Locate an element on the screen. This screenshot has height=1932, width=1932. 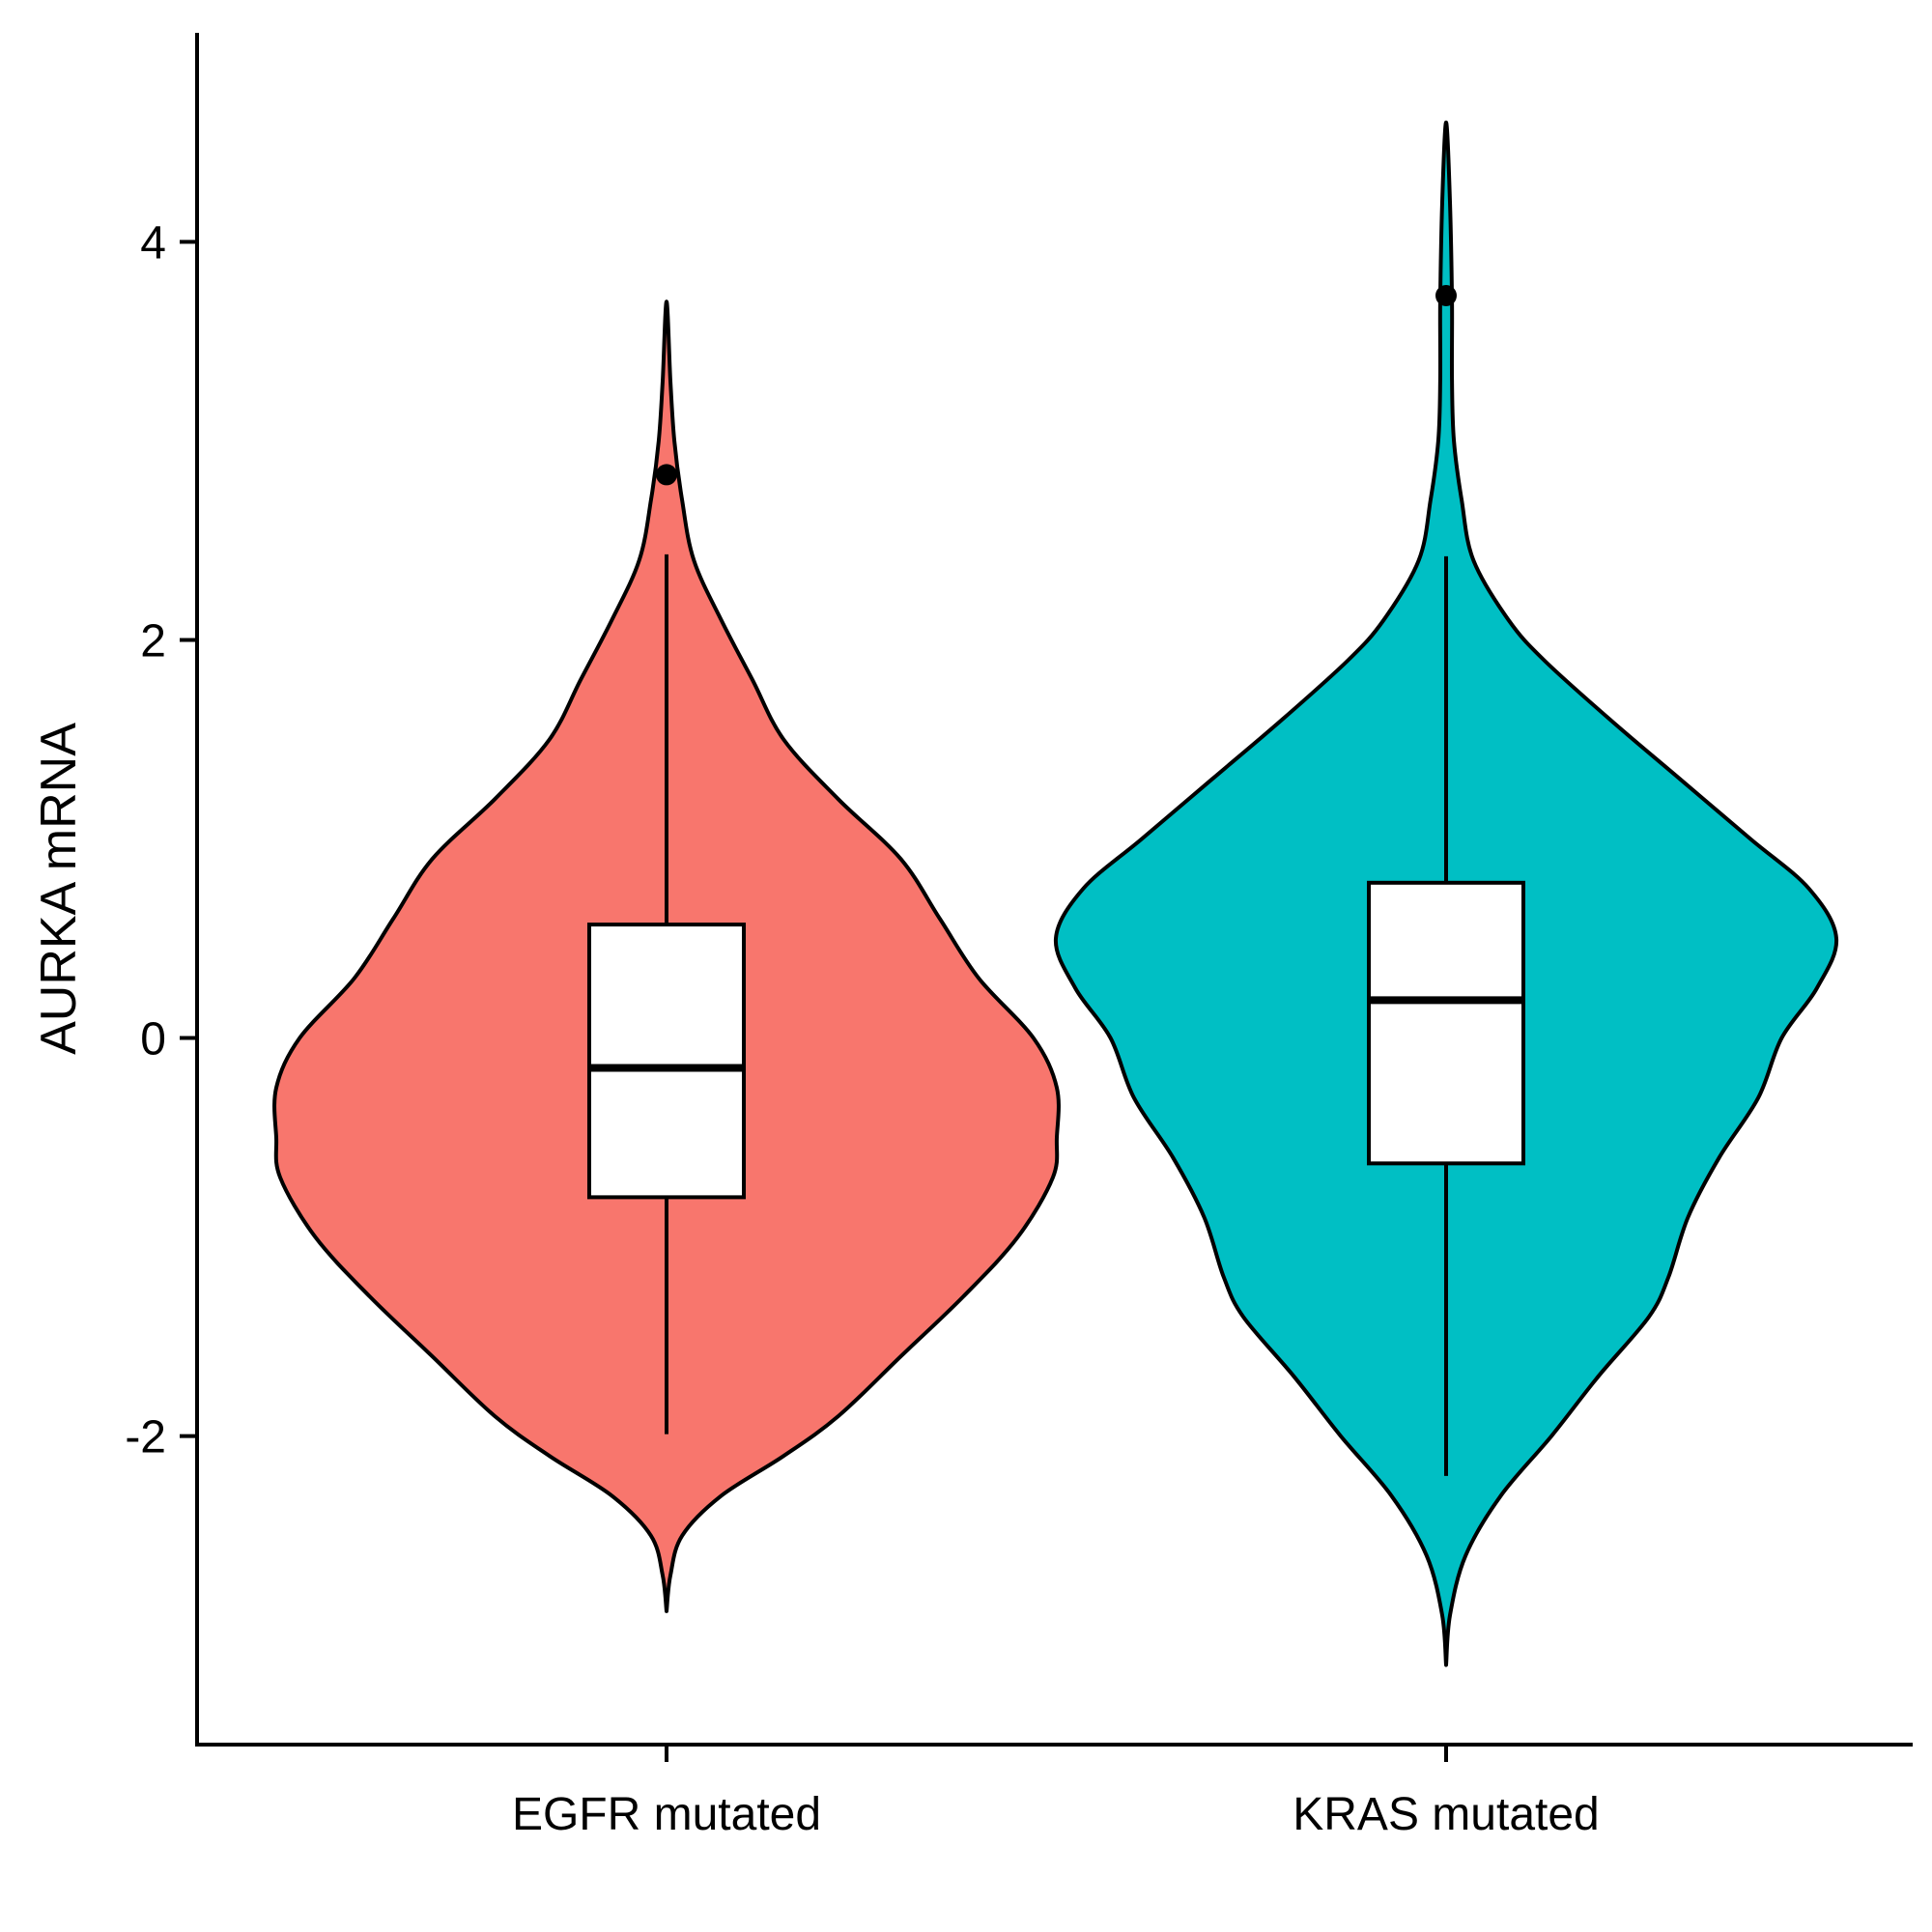
y-tick-label-1: 0 is located at coordinates (153, 1039).